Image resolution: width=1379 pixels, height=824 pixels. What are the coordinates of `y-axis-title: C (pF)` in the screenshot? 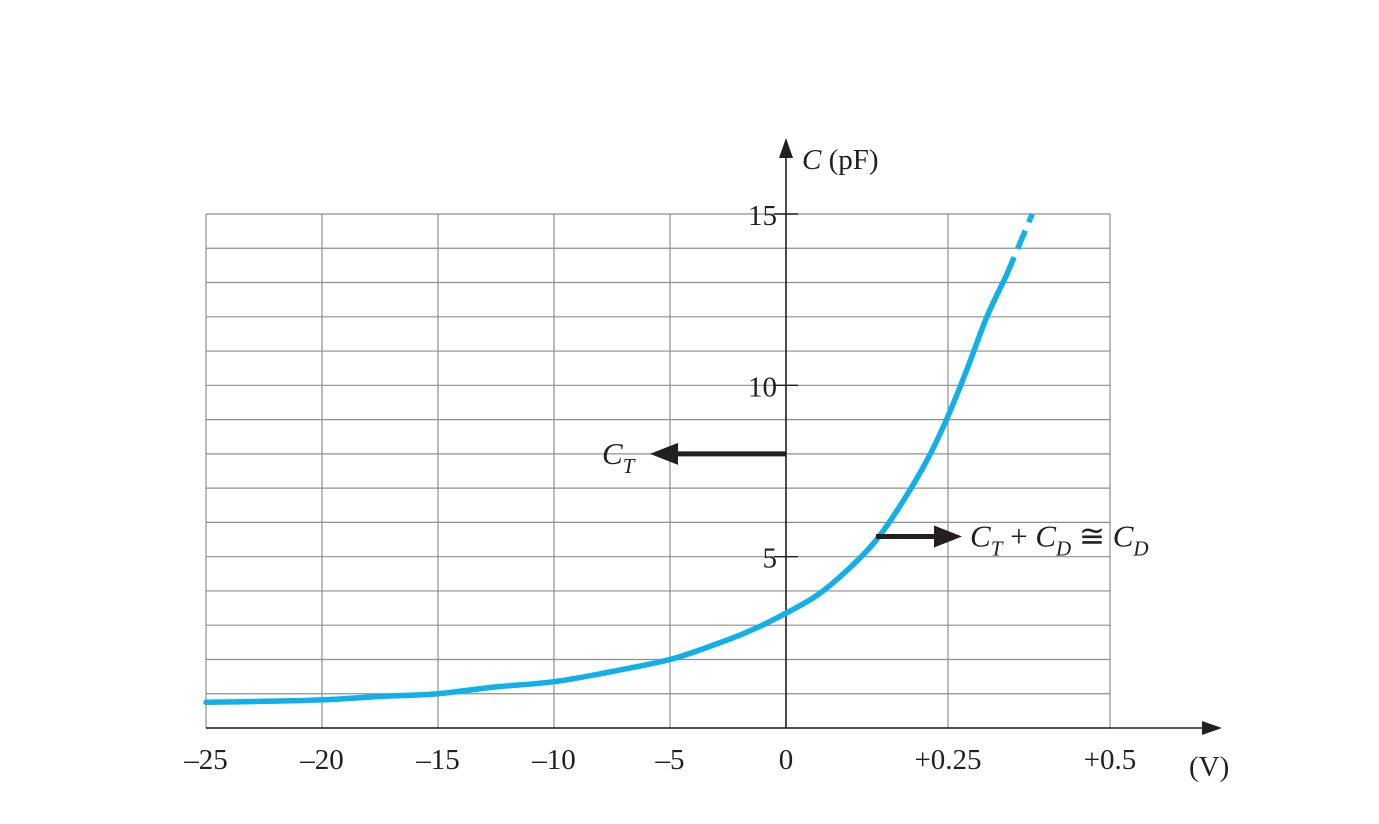 It's located at (840, 160).